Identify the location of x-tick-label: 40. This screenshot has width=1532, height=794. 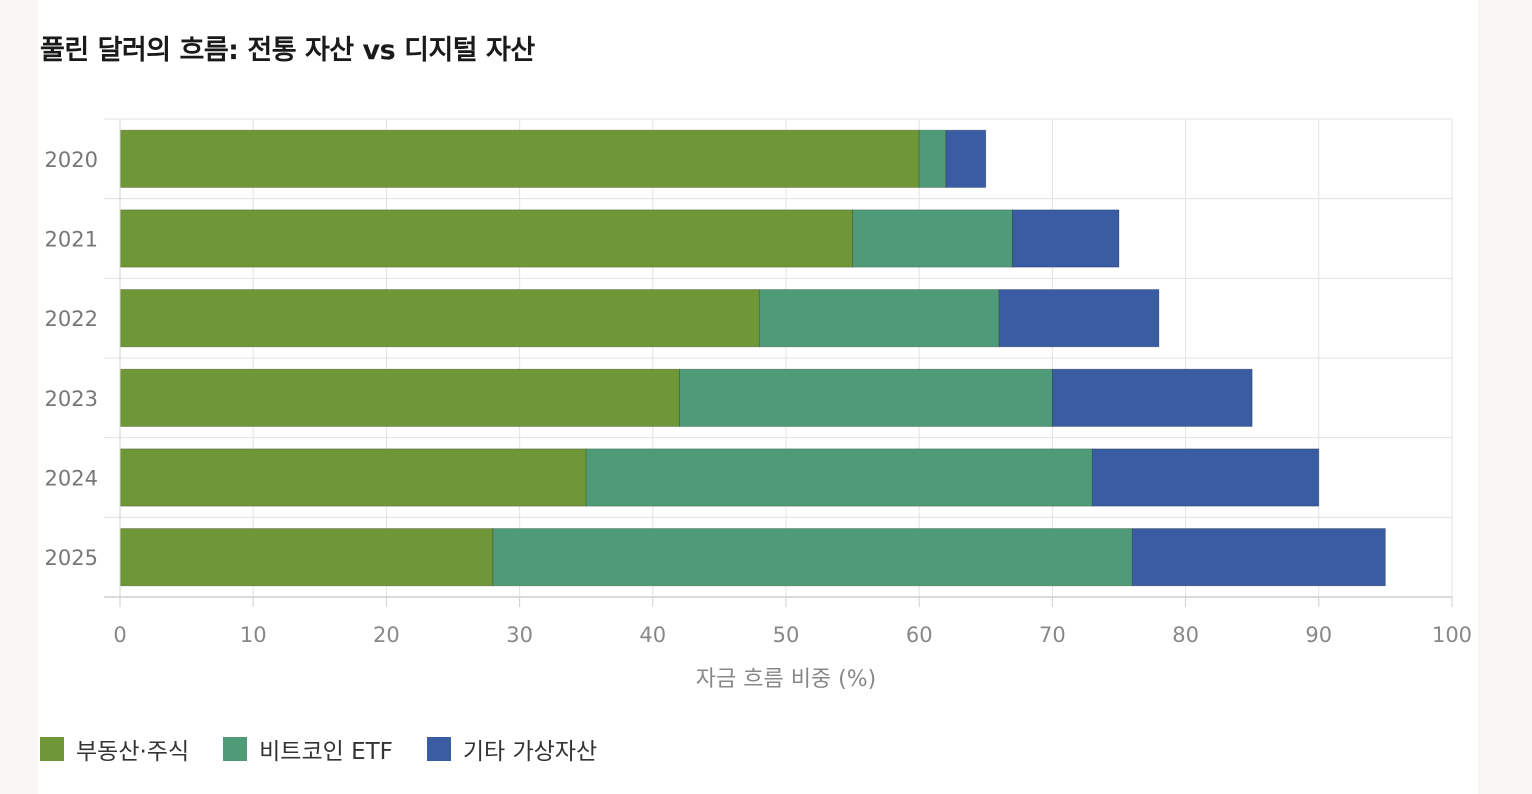
(652, 635).